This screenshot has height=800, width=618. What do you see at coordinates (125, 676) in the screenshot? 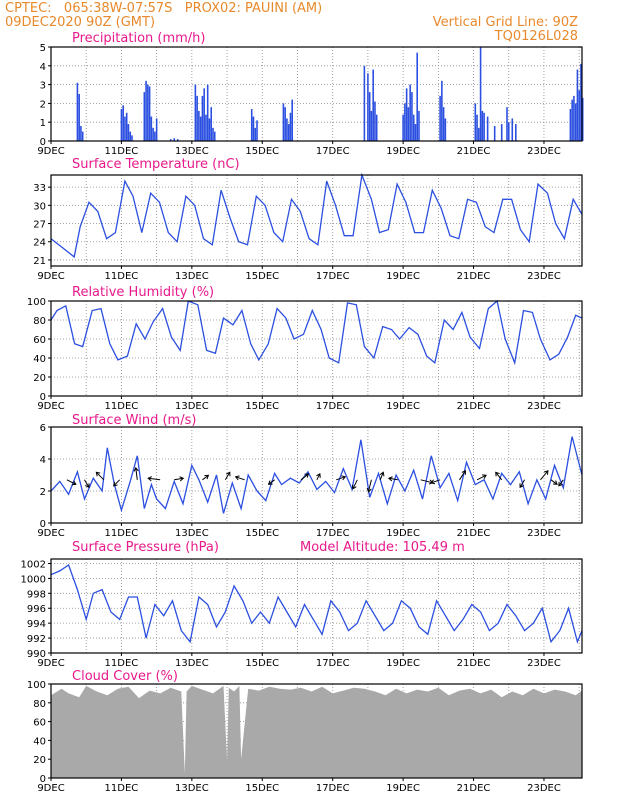
I see `cloud-title: Cloud Cover (%)` at bounding box center [125, 676].